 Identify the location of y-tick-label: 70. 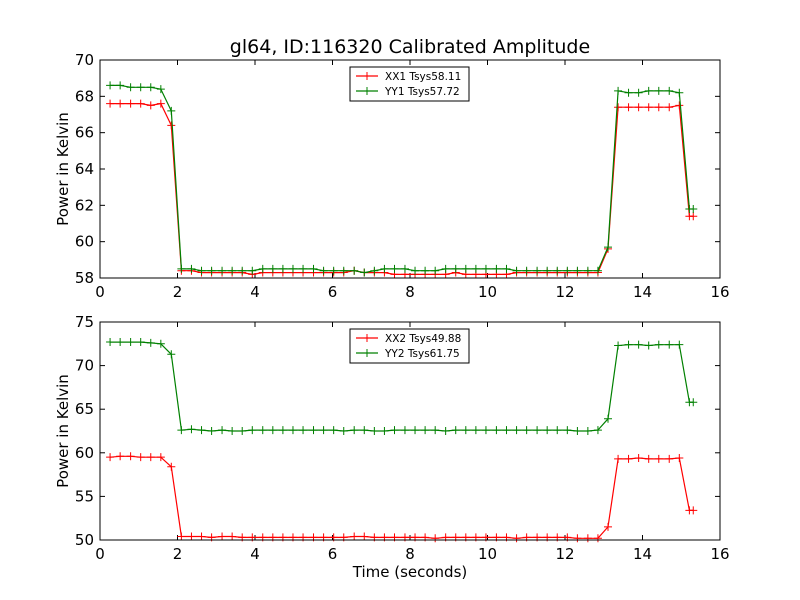
(84, 60).